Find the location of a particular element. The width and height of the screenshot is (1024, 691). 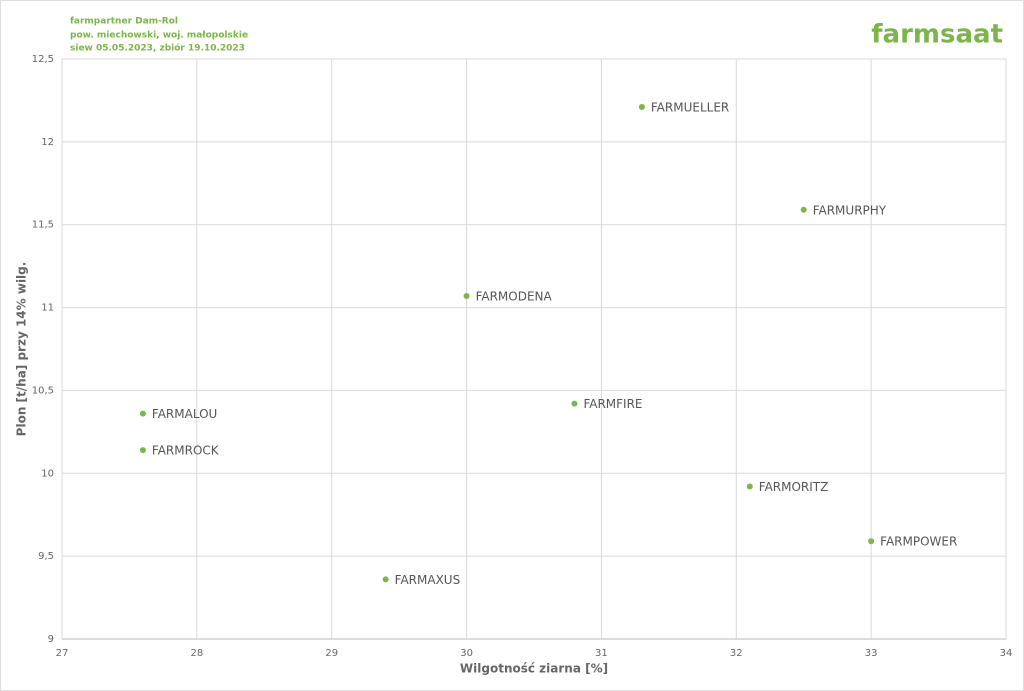

x-tick-label: 32 is located at coordinates (736, 653).